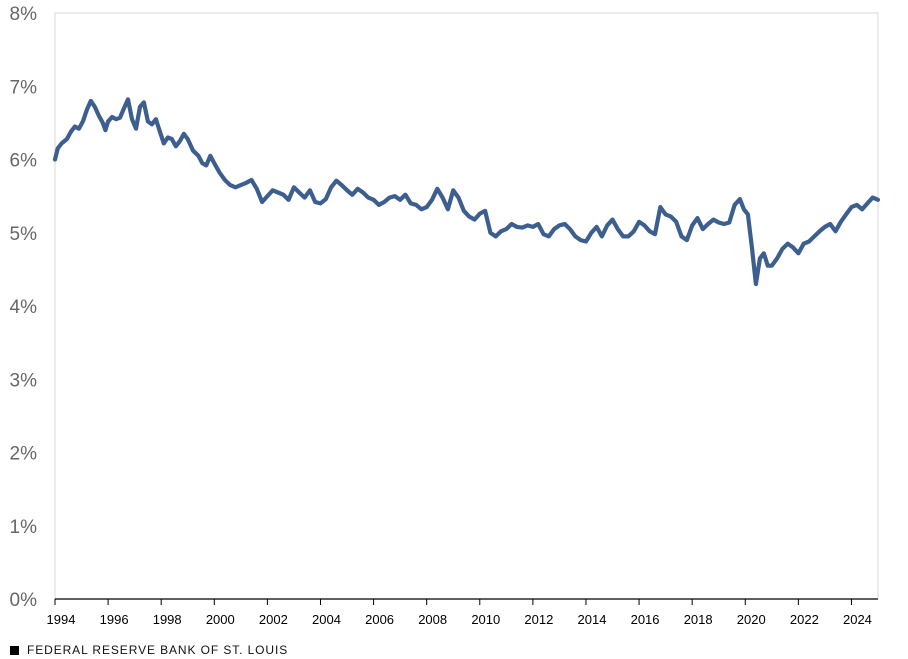 This screenshot has width=908, height=659. I want to click on x-tick-label: 2004, so click(326, 619).